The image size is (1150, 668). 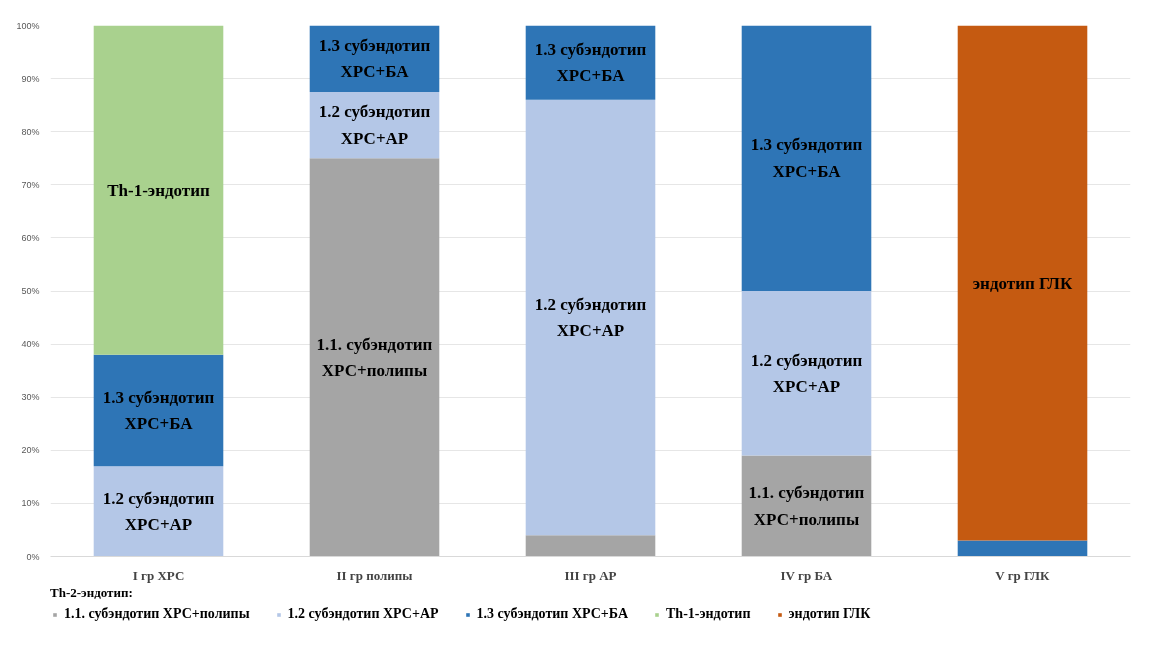 I want to click on legend-label: 1.2 субэндотип ХРС+АР, so click(x=363, y=614).